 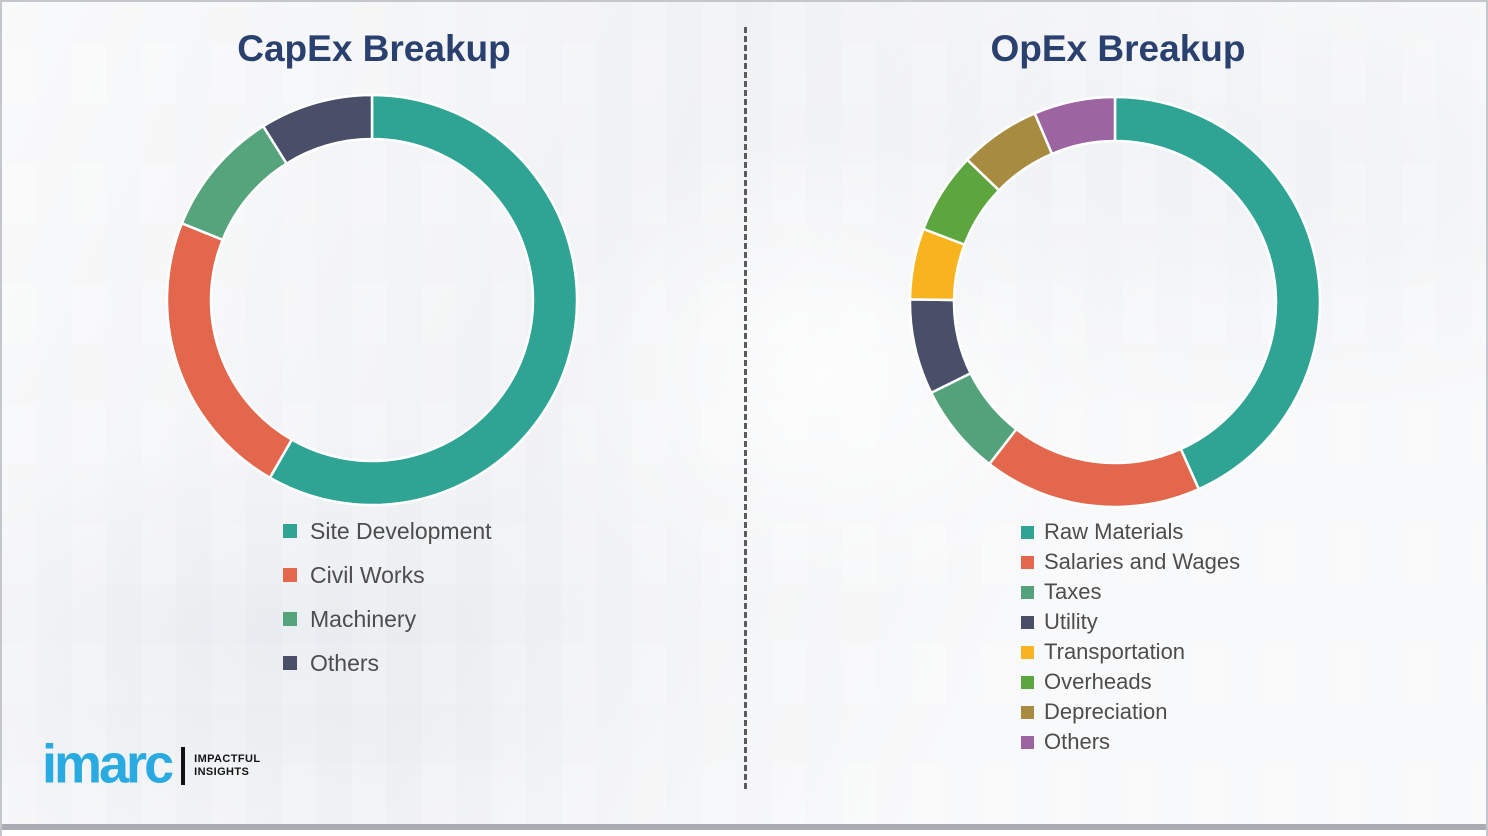 I want to click on donut-segment-utility, so click(x=940, y=346).